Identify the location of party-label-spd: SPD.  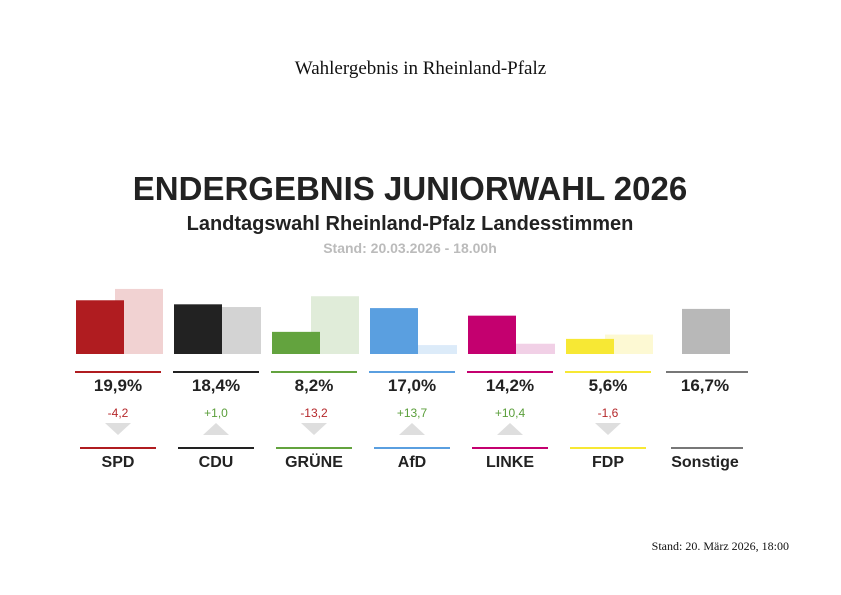
(118, 462).